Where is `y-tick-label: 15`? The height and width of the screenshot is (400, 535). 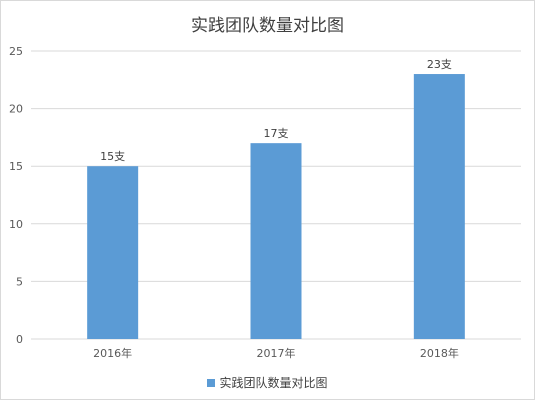 y-tick-label: 15 is located at coordinates (16, 166).